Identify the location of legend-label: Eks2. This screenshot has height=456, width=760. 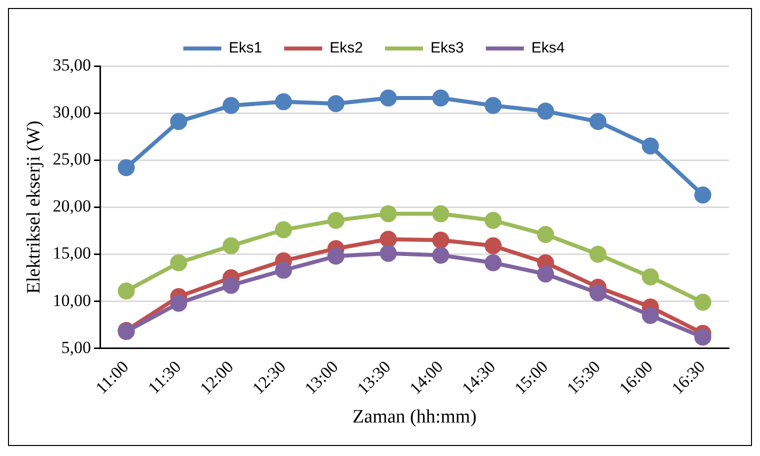
(347, 48).